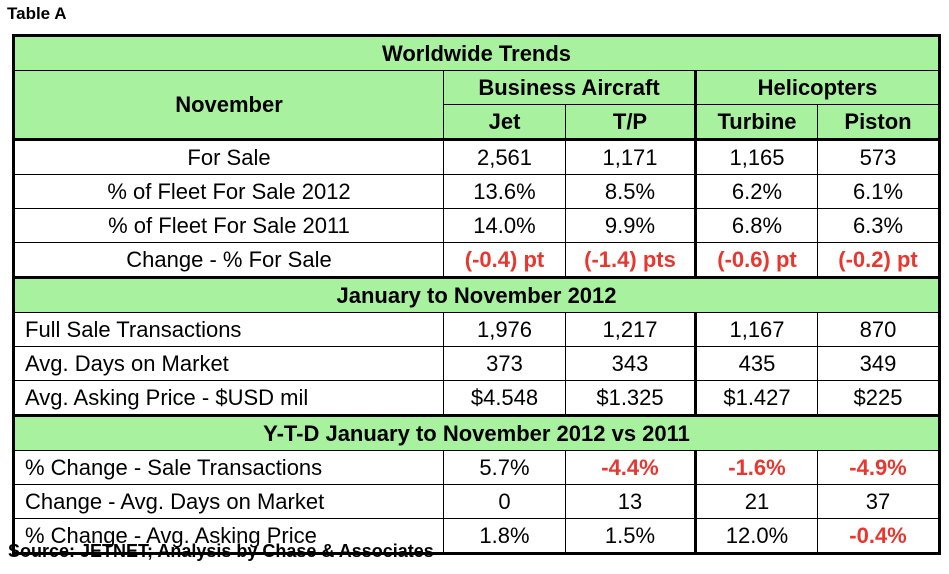 The image size is (949, 574). Describe the element at coordinates (630, 191) in the screenshot. I see `data-cell: 8.5%` at that location.